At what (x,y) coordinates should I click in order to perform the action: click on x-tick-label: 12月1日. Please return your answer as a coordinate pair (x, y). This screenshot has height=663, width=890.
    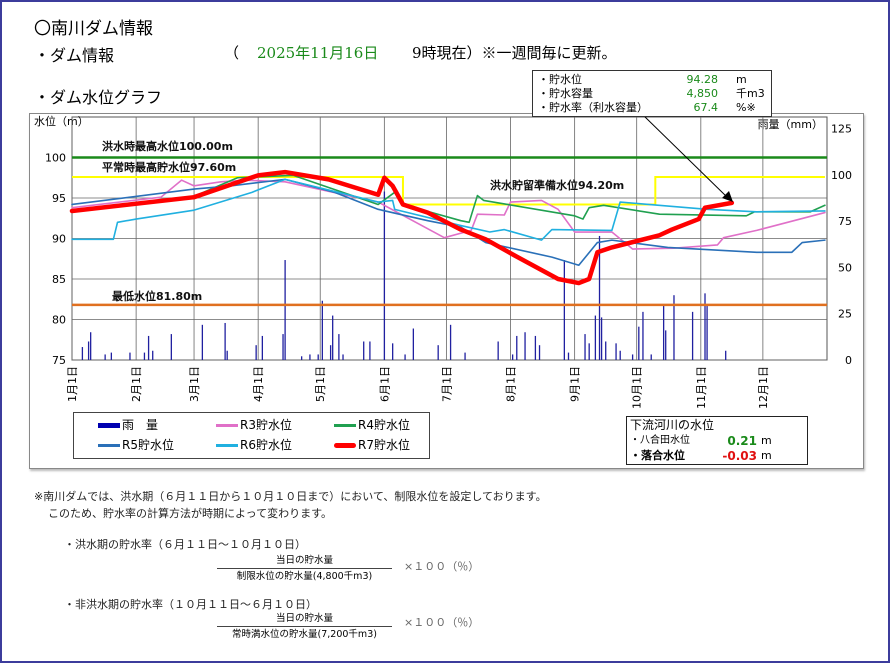
    Looking at the image, I should click on (763, 387).